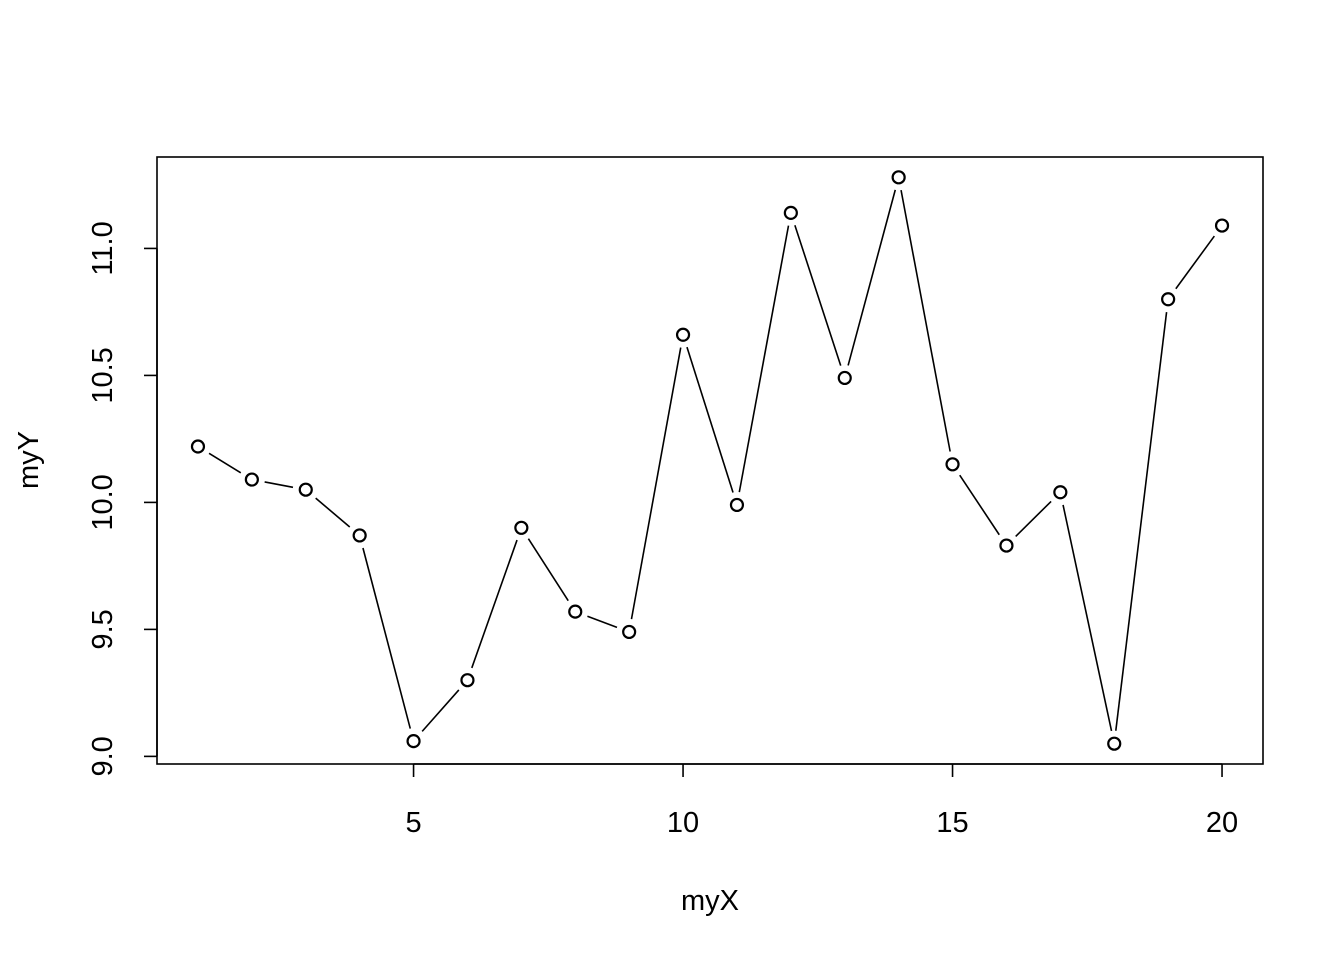  I want to click on x-axis-label: myX, so click(710, 901).